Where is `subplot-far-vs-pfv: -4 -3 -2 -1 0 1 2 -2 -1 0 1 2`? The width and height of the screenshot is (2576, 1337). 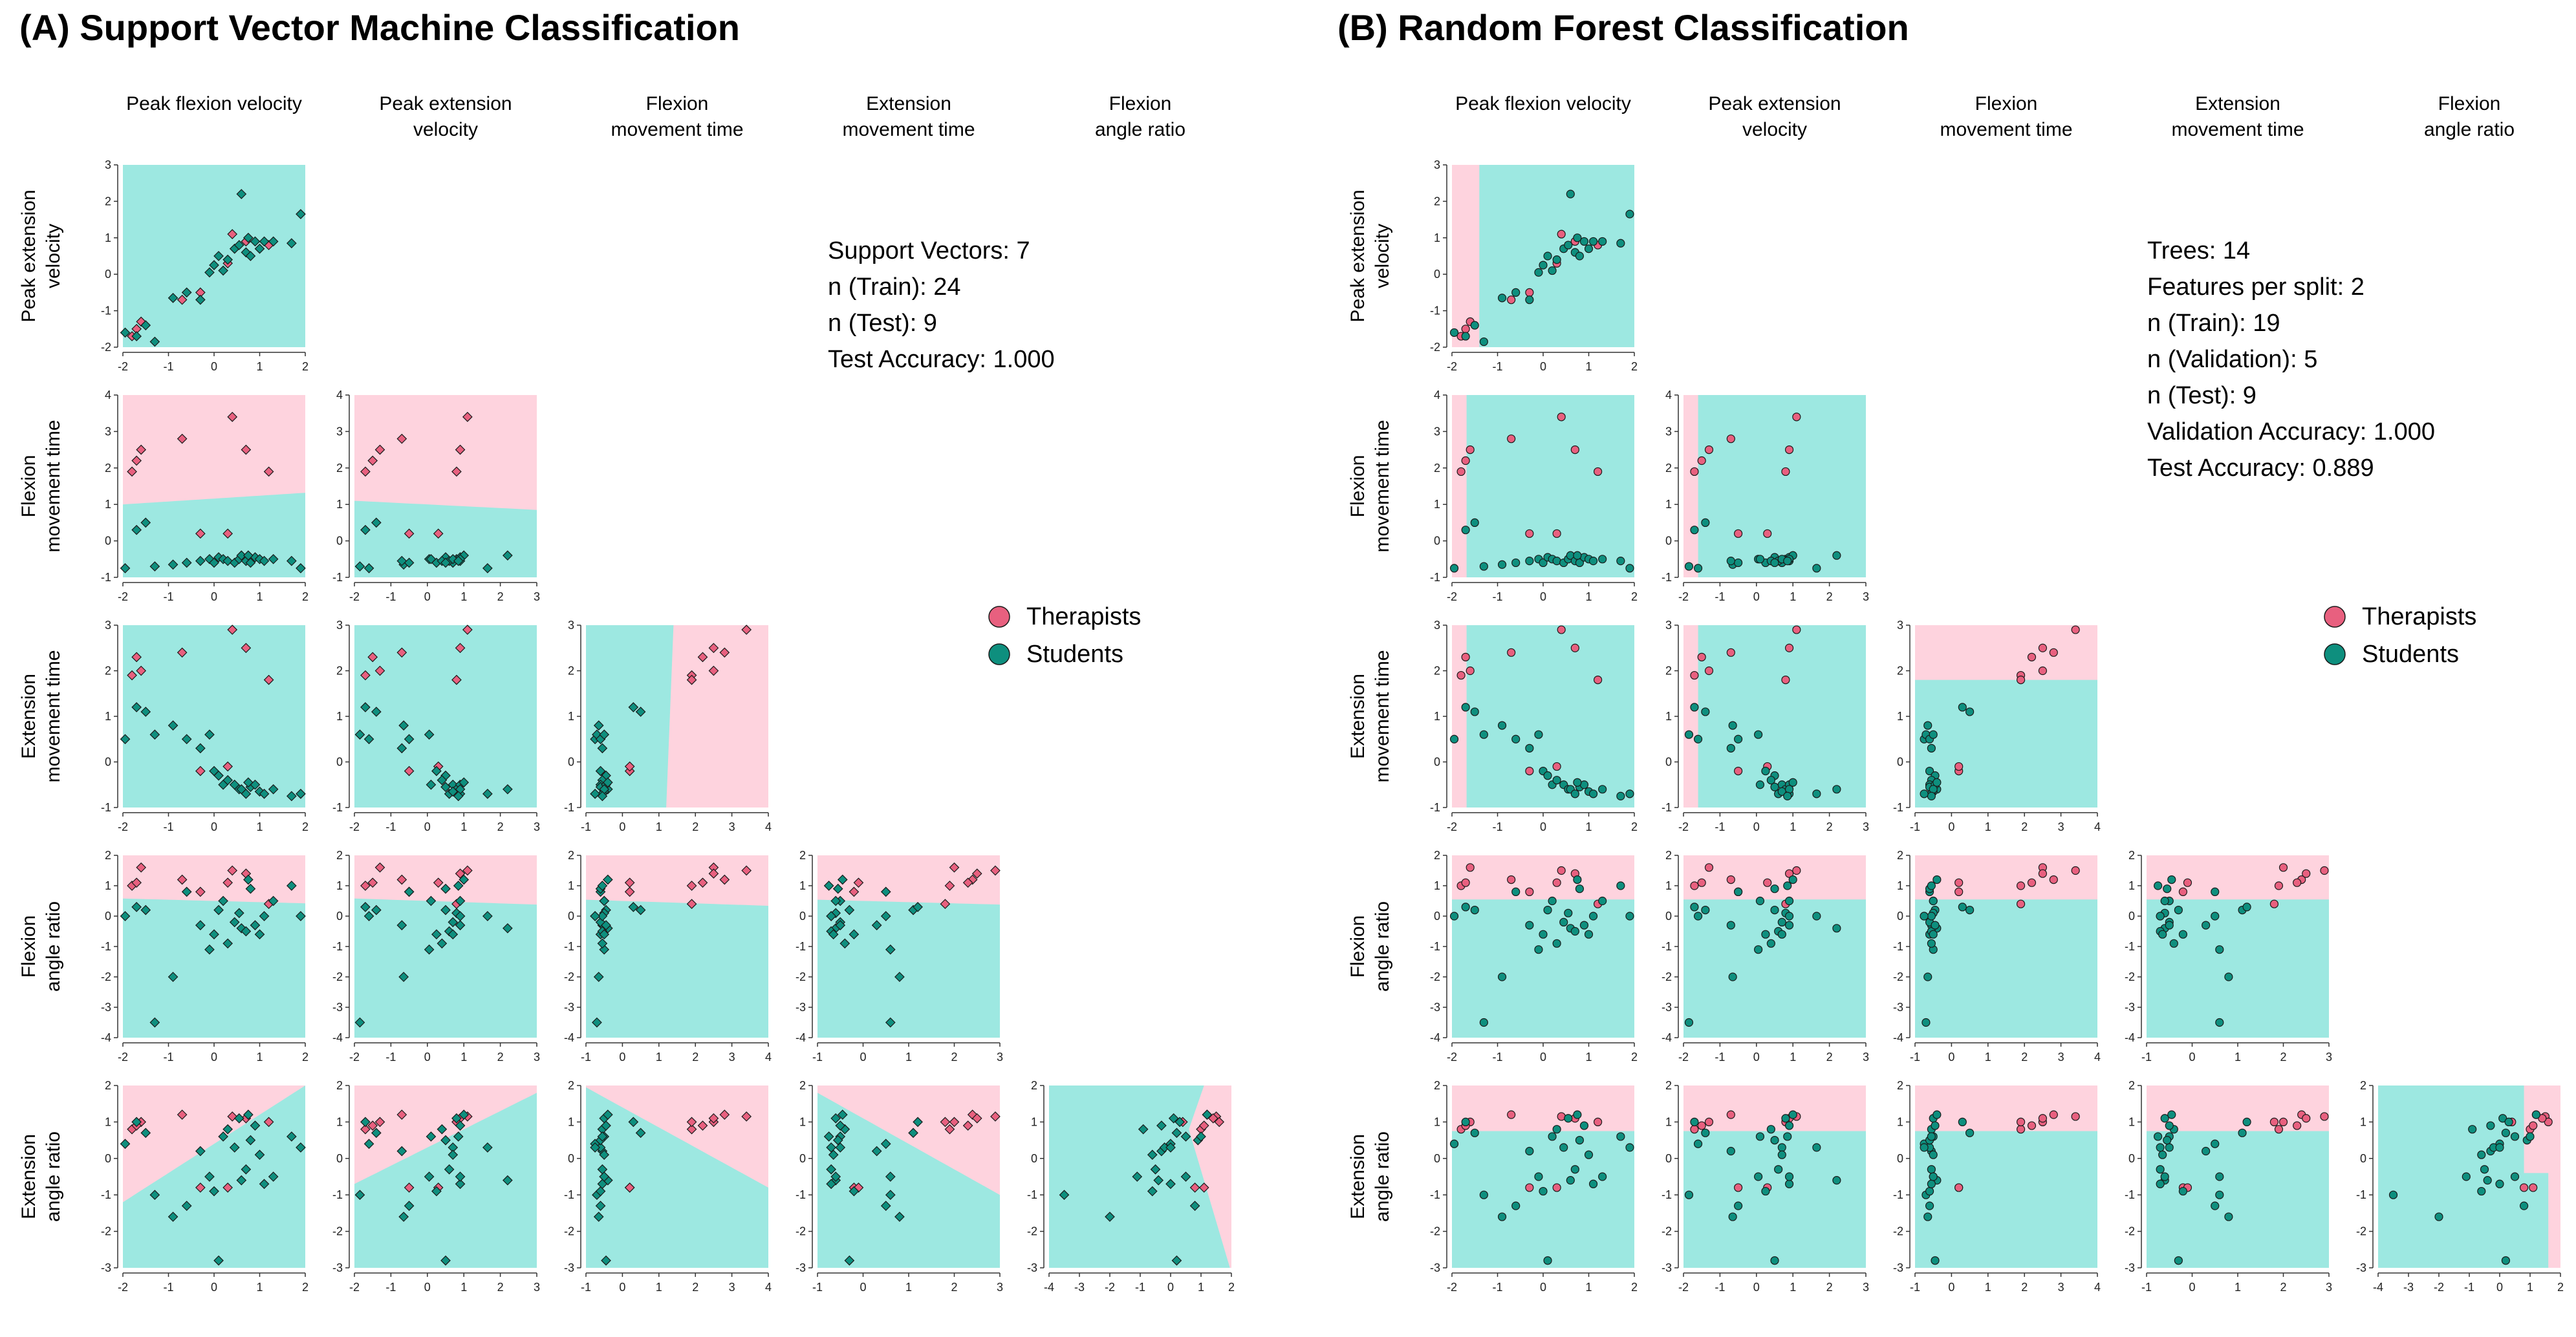
subplot-far-vs-pfv: -4 -3 -2 -1 0 1 2 -2 -1 0 1 2 is located at coordinates (205, 956).